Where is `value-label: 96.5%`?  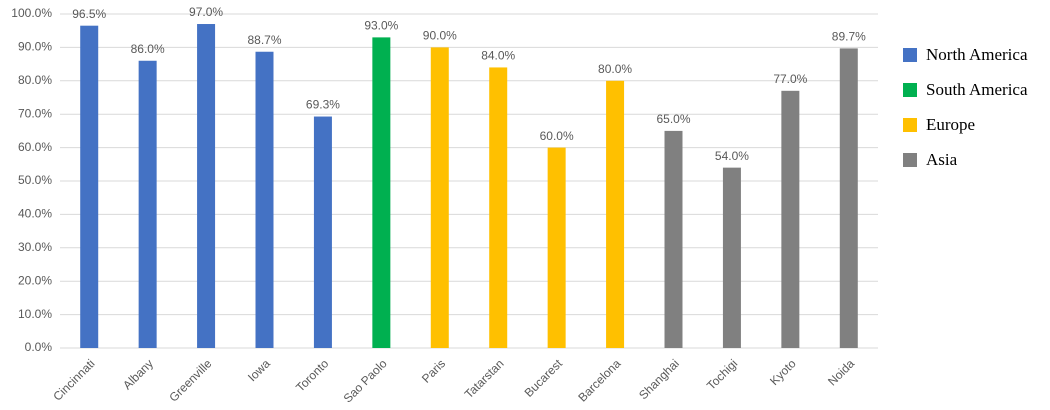 value-label: 96.5% is located at coordinates (89, 14).